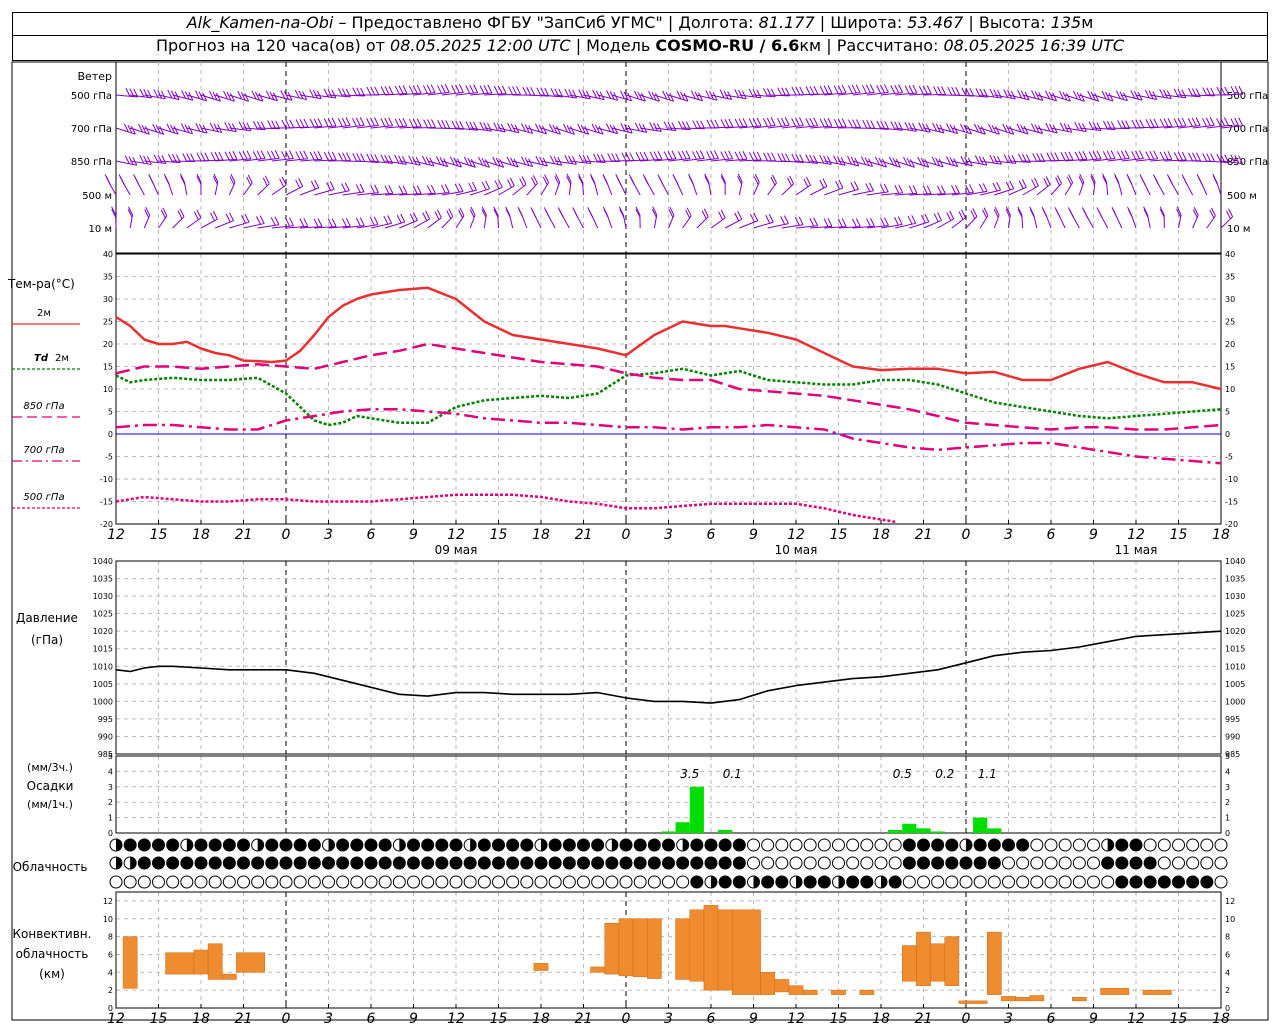 This screenshot has height=1024, width=1280. I want to click on y-tick-label-left: 1030, so click(103, 596).